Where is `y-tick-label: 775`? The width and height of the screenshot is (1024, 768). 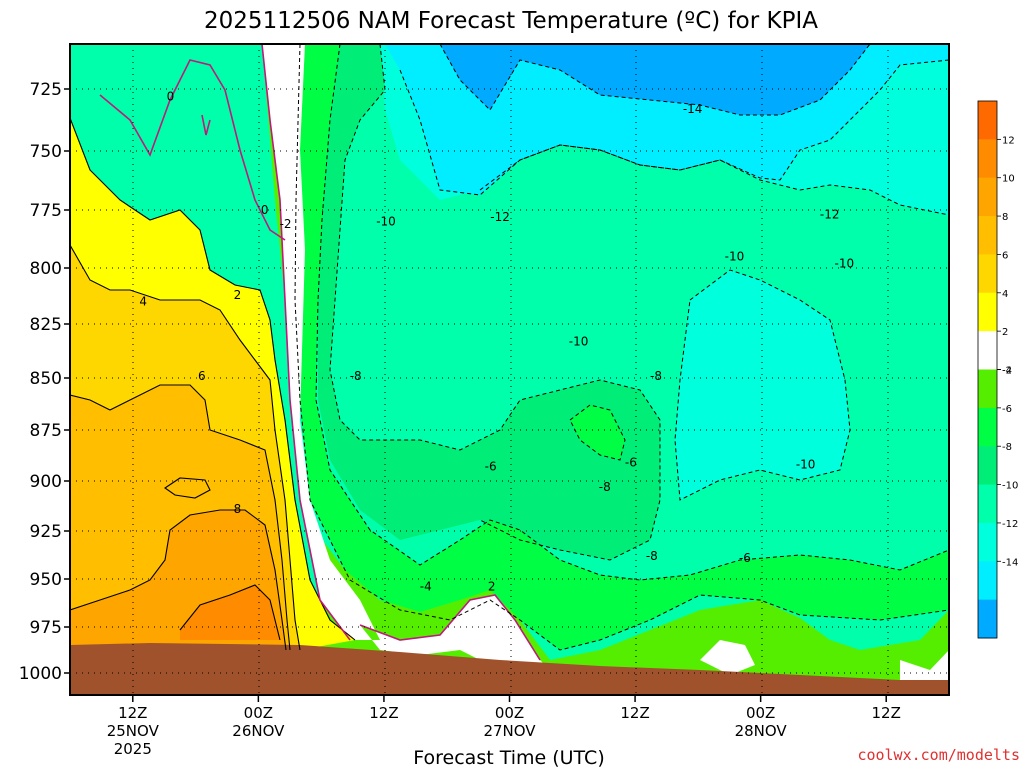 y-tick-label: 775 is located at coordinates (46, 211).